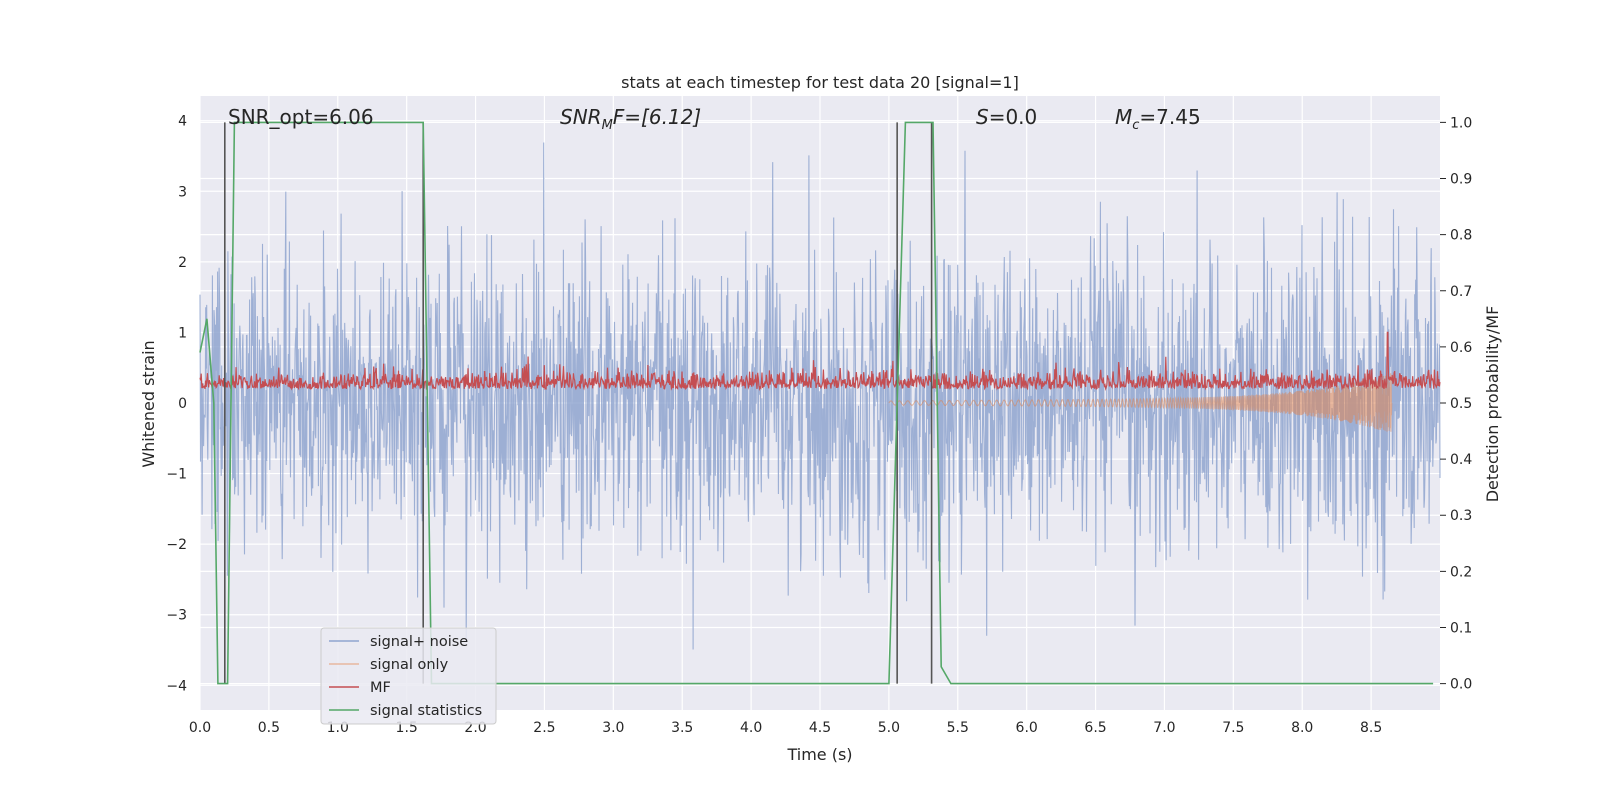 This screenshot has height=800, width=1600. What do you see at coordinates (1461, 685) in the screenshot?
I see `y2-tick-label: 0.0` at bounding box center [1461, 685].